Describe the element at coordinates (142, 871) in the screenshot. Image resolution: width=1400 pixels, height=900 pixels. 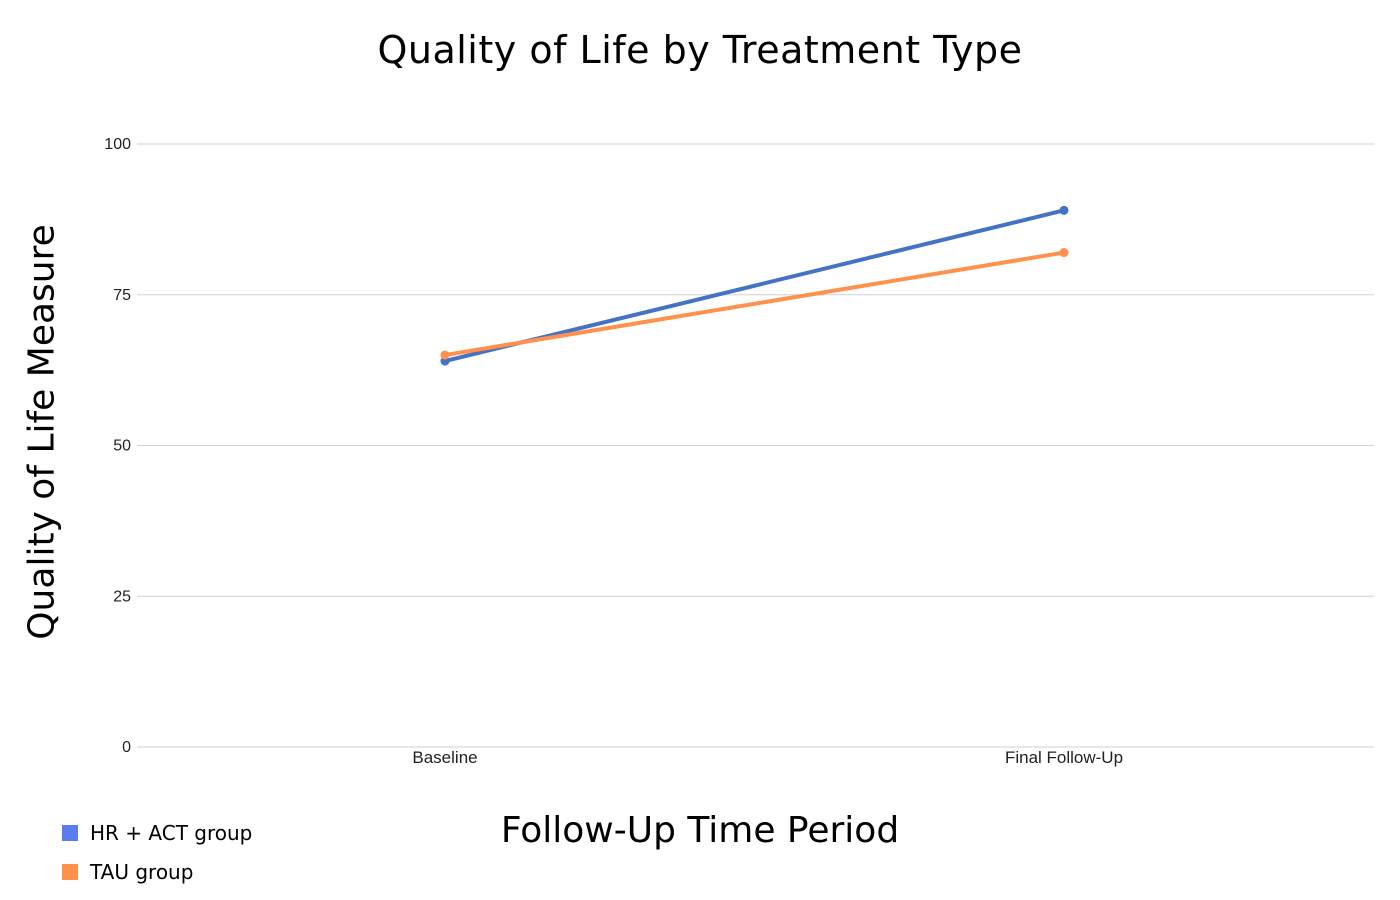
I see `legend-label: TAU group` at that location.